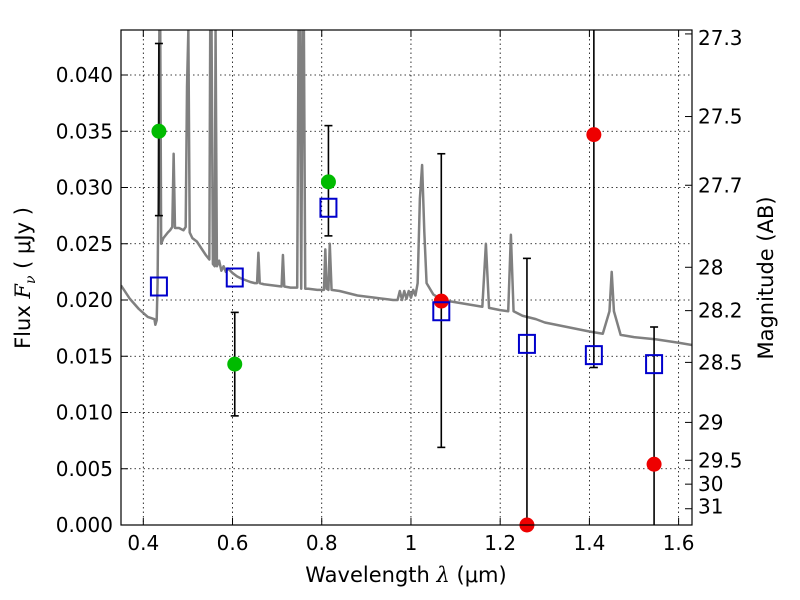 The width and height of the screenshot is (800, 600). Describe the element at coordinates (23, 291) in the screenshot. I see `y-axis-label-symbol: F` at that location.